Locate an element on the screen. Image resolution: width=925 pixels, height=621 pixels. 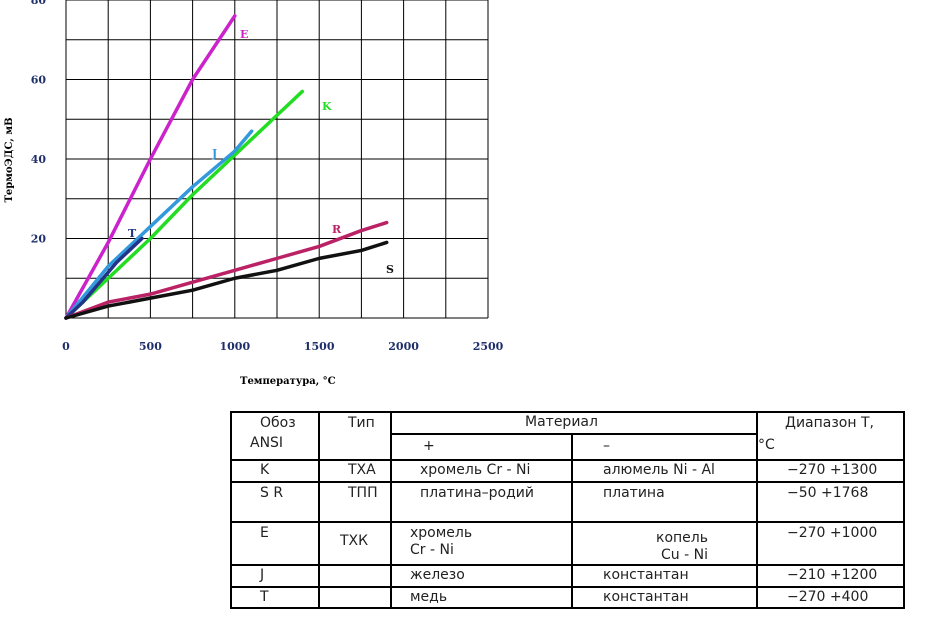
row-plus: железо is located at coordinates (437, 575).